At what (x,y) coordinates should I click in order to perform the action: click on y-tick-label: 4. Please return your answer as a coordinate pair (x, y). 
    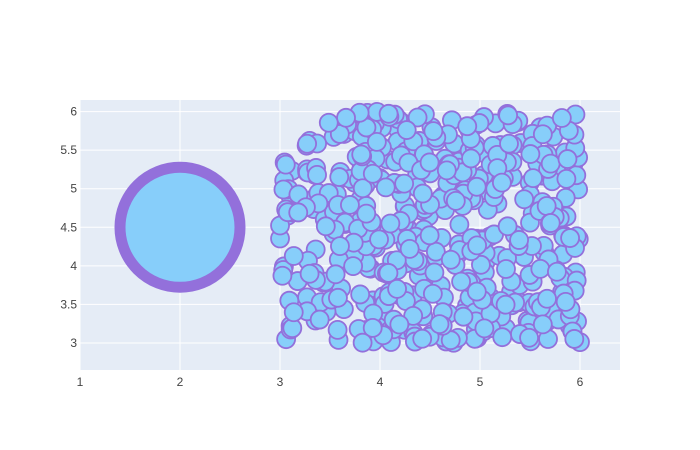
    Looking at the image, I should click on (73, 266).